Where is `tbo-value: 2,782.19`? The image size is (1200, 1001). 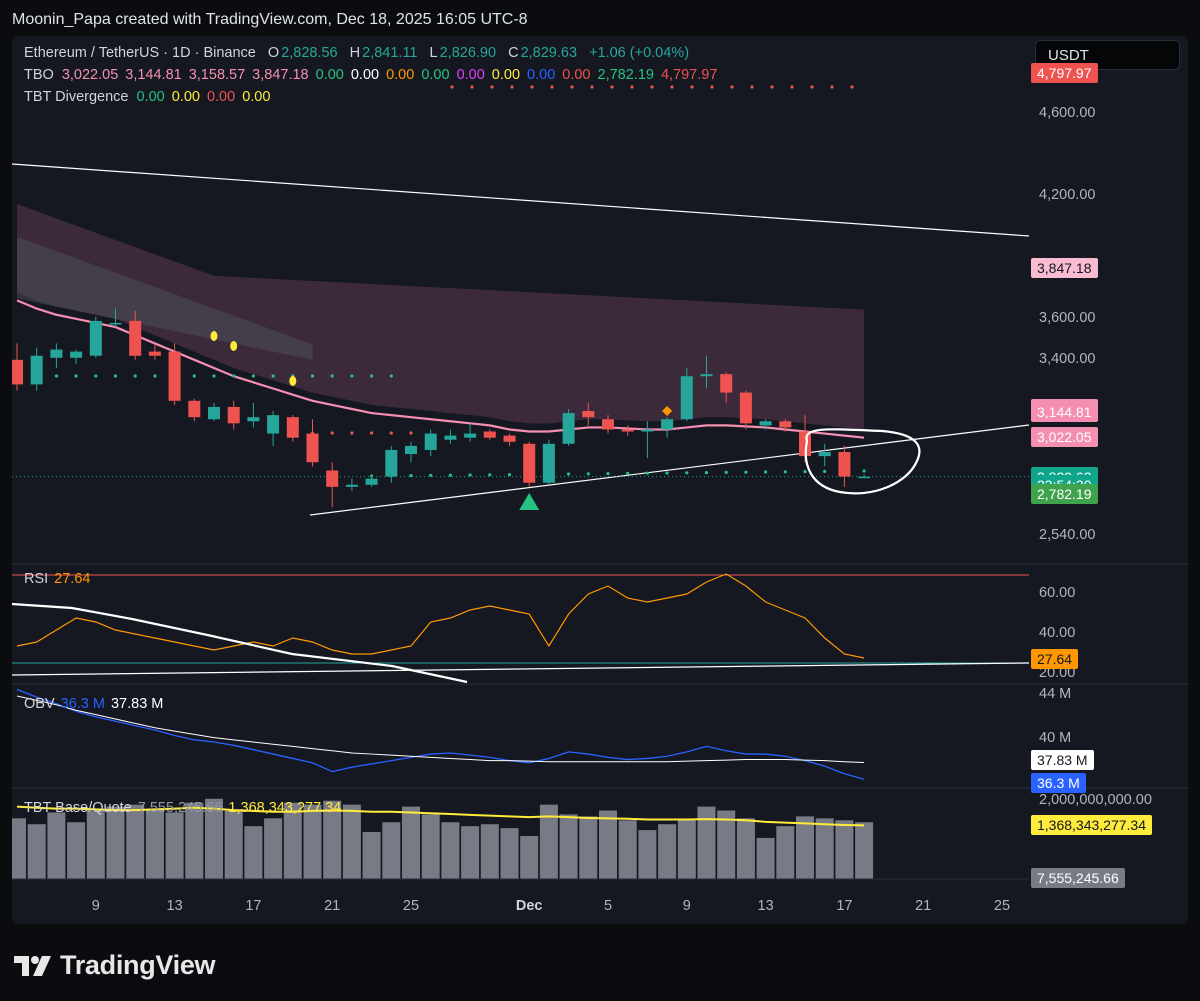 tbo-value: 2,782.19 is located at coordinates (625, 75).